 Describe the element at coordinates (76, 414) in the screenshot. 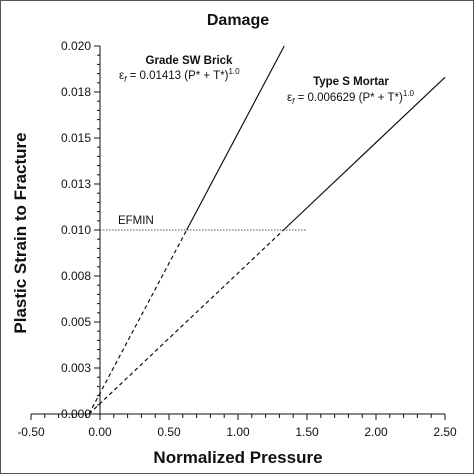

I see `y-tick-label: 0.000` at that location.